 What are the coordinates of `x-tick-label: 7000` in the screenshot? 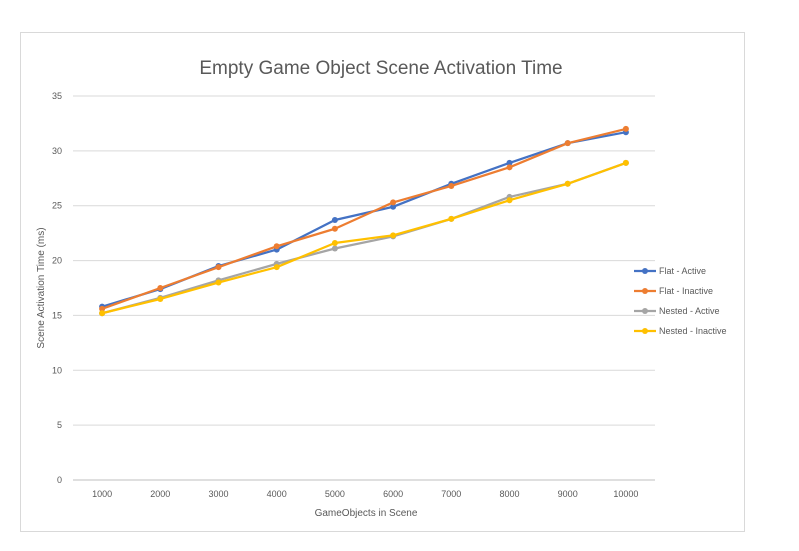 It's located at (451, 494).